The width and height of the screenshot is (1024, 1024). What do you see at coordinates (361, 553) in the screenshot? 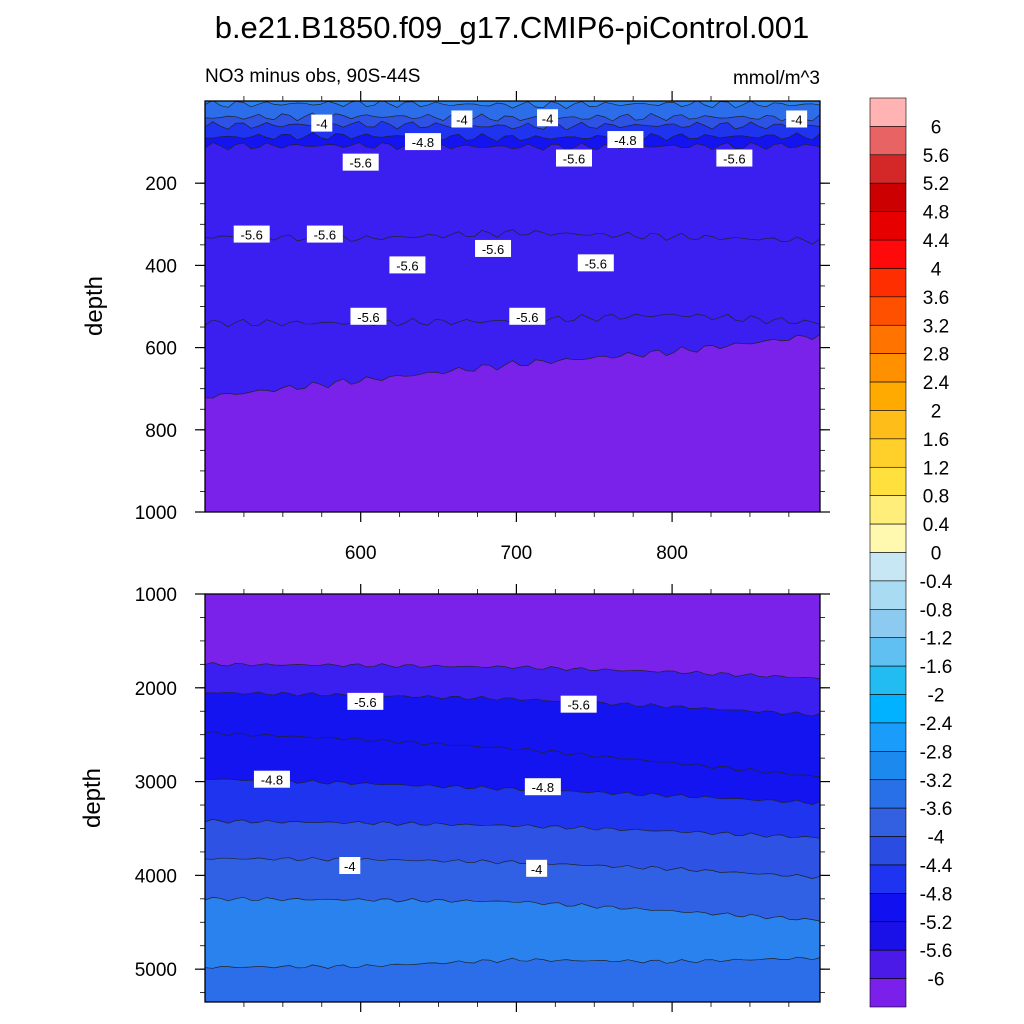
I see `x-tick-label: 600` at bounding box center [361, 553].